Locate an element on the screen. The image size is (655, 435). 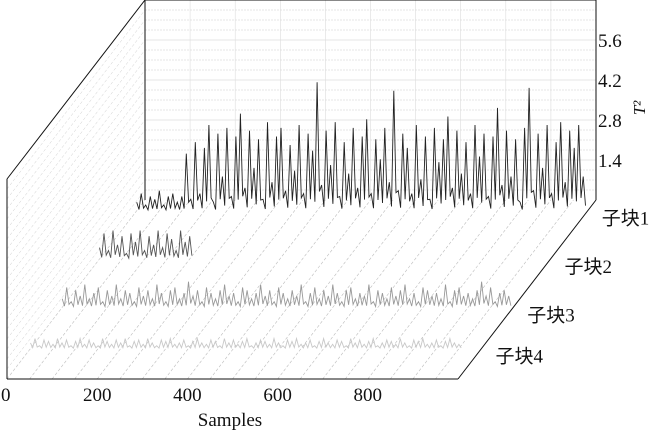
x-tick-label: 400 is located at coordinates (187, 395).